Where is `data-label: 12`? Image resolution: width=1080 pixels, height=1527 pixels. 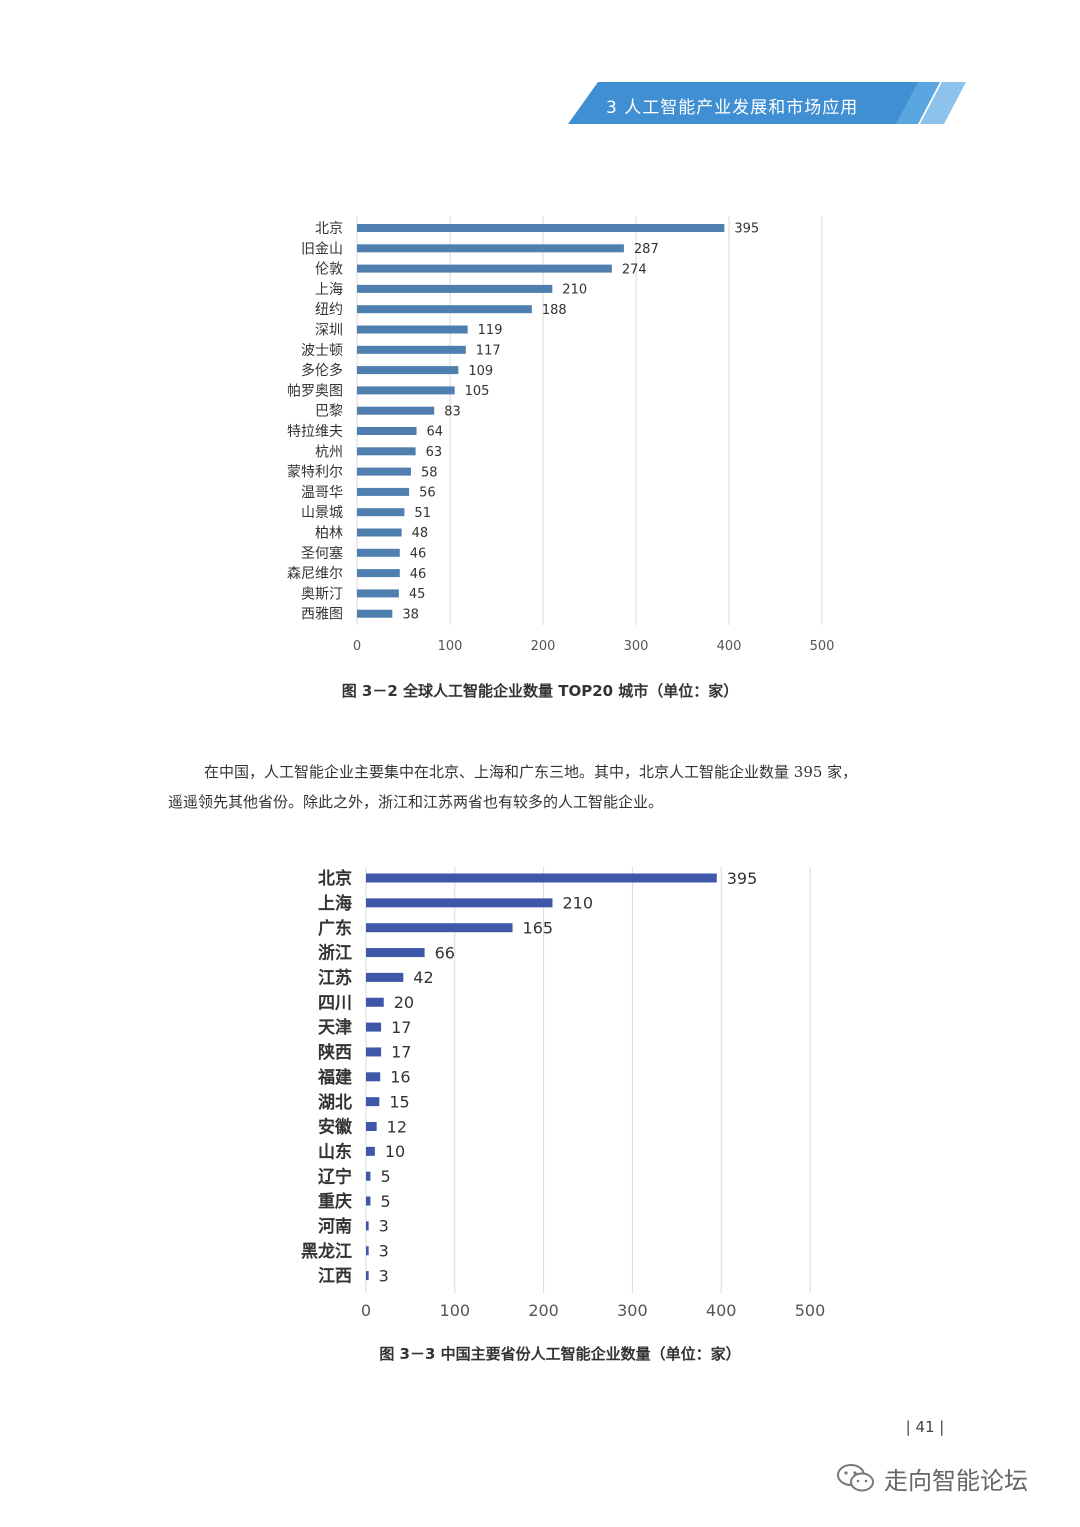
data-label: 12 is located at coordinates (397, 1126).